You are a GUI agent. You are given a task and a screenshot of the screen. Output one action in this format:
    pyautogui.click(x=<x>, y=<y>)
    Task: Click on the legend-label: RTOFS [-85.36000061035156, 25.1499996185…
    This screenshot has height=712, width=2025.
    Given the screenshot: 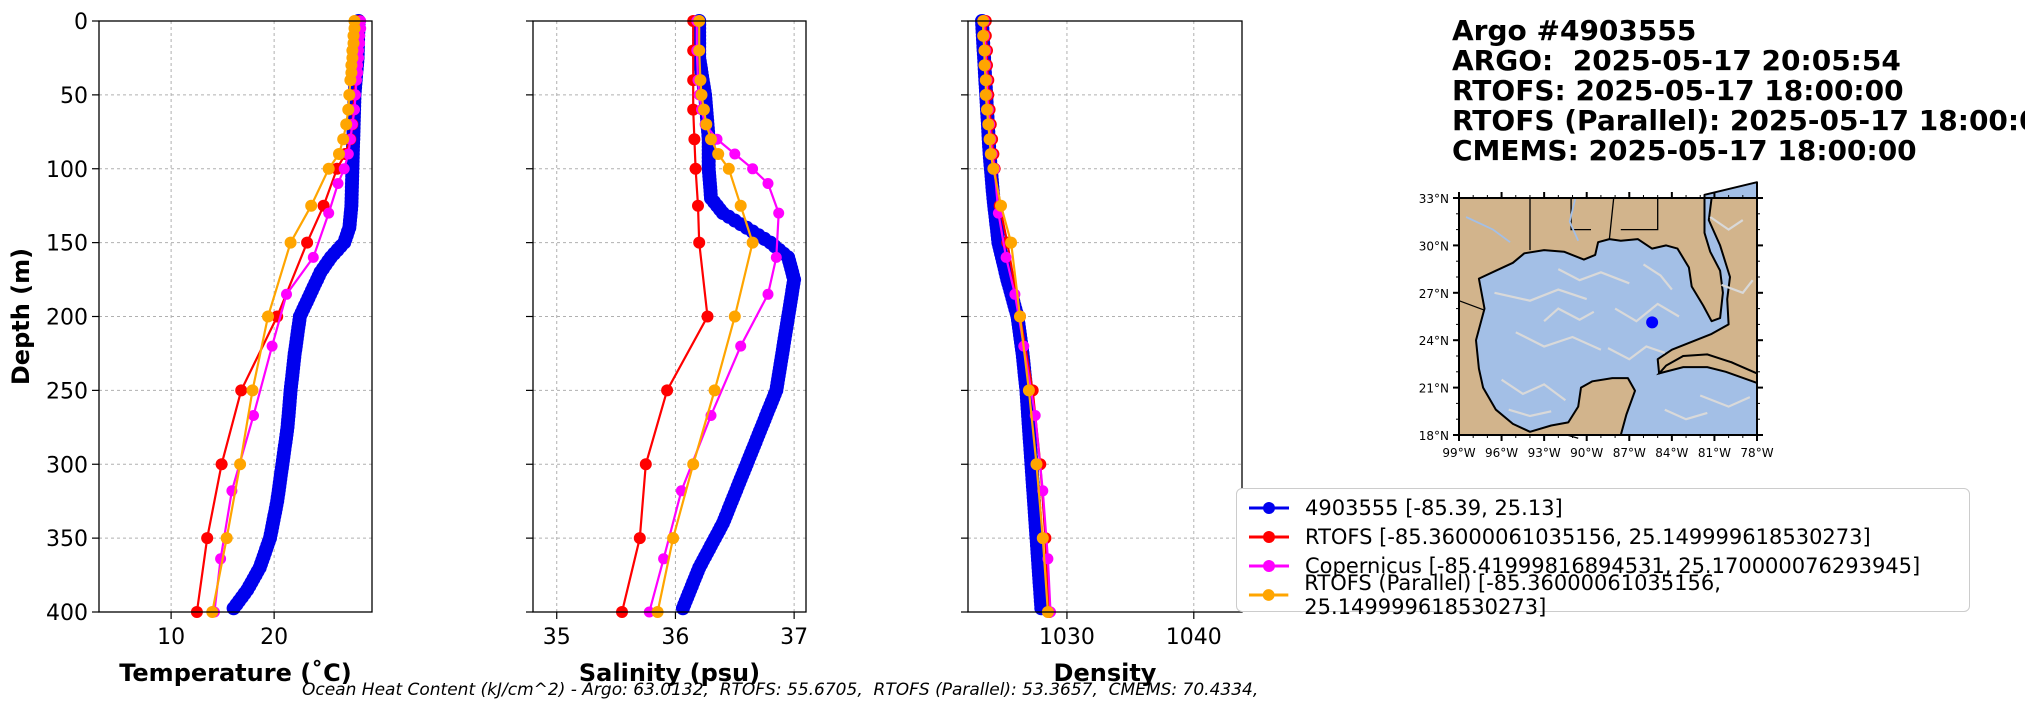 What is the action you would take?
    pyautogui.click(x=1588, y=536)
    